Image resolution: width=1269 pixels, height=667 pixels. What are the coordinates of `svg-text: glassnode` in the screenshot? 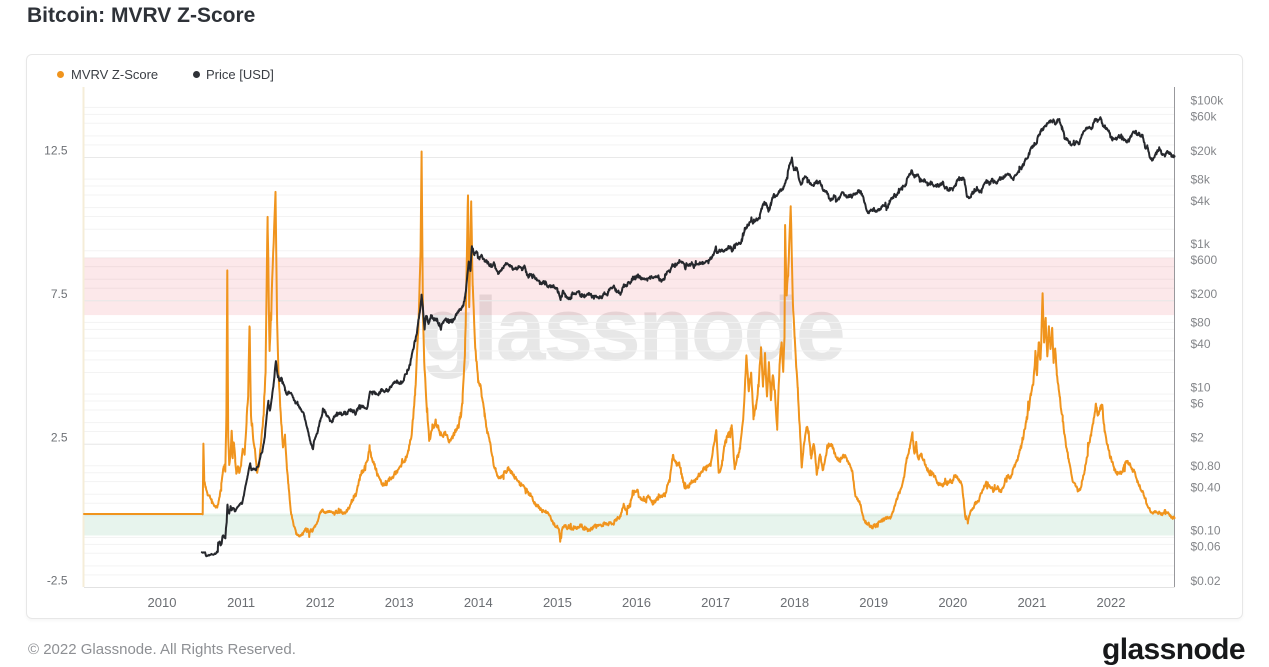 It's located at (632, 330).